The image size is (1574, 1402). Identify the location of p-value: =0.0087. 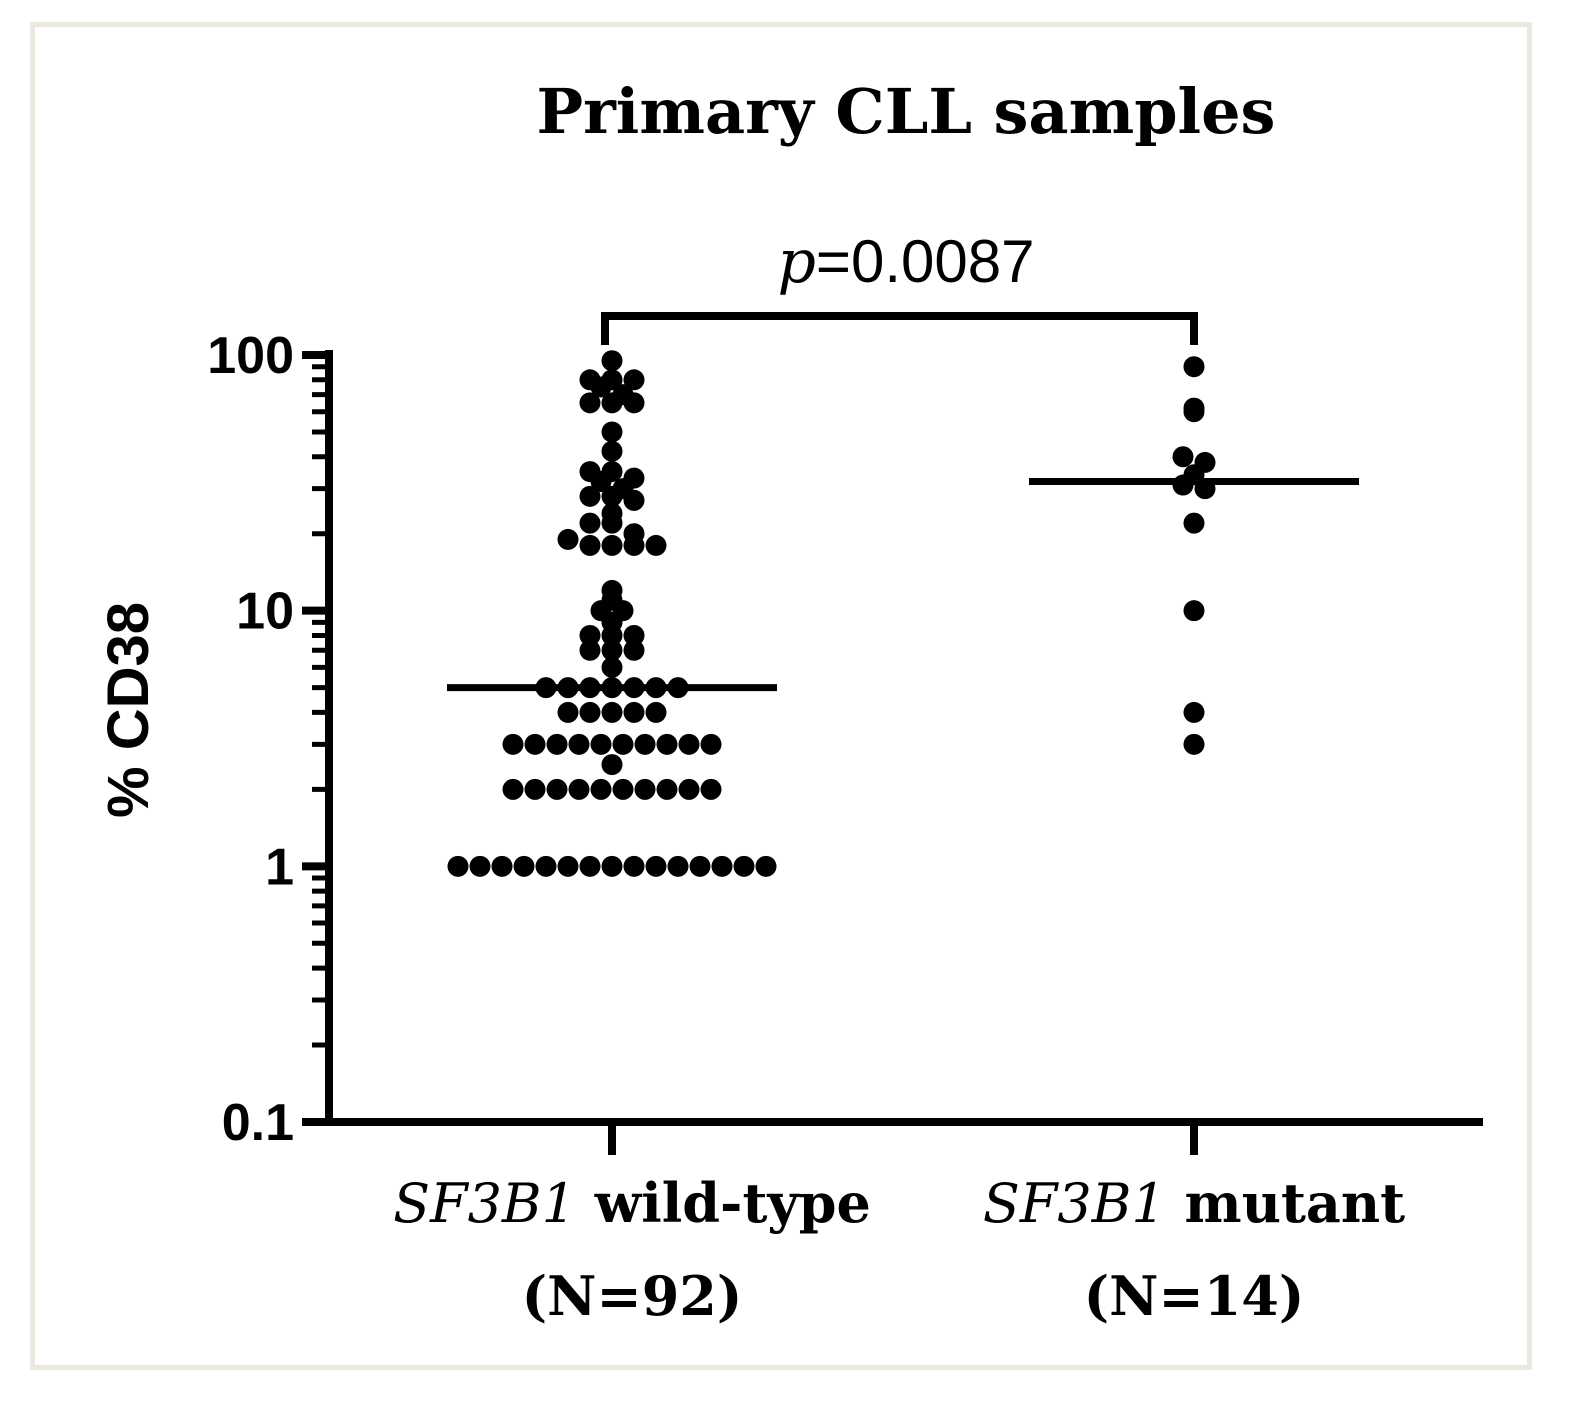
(925, 261).